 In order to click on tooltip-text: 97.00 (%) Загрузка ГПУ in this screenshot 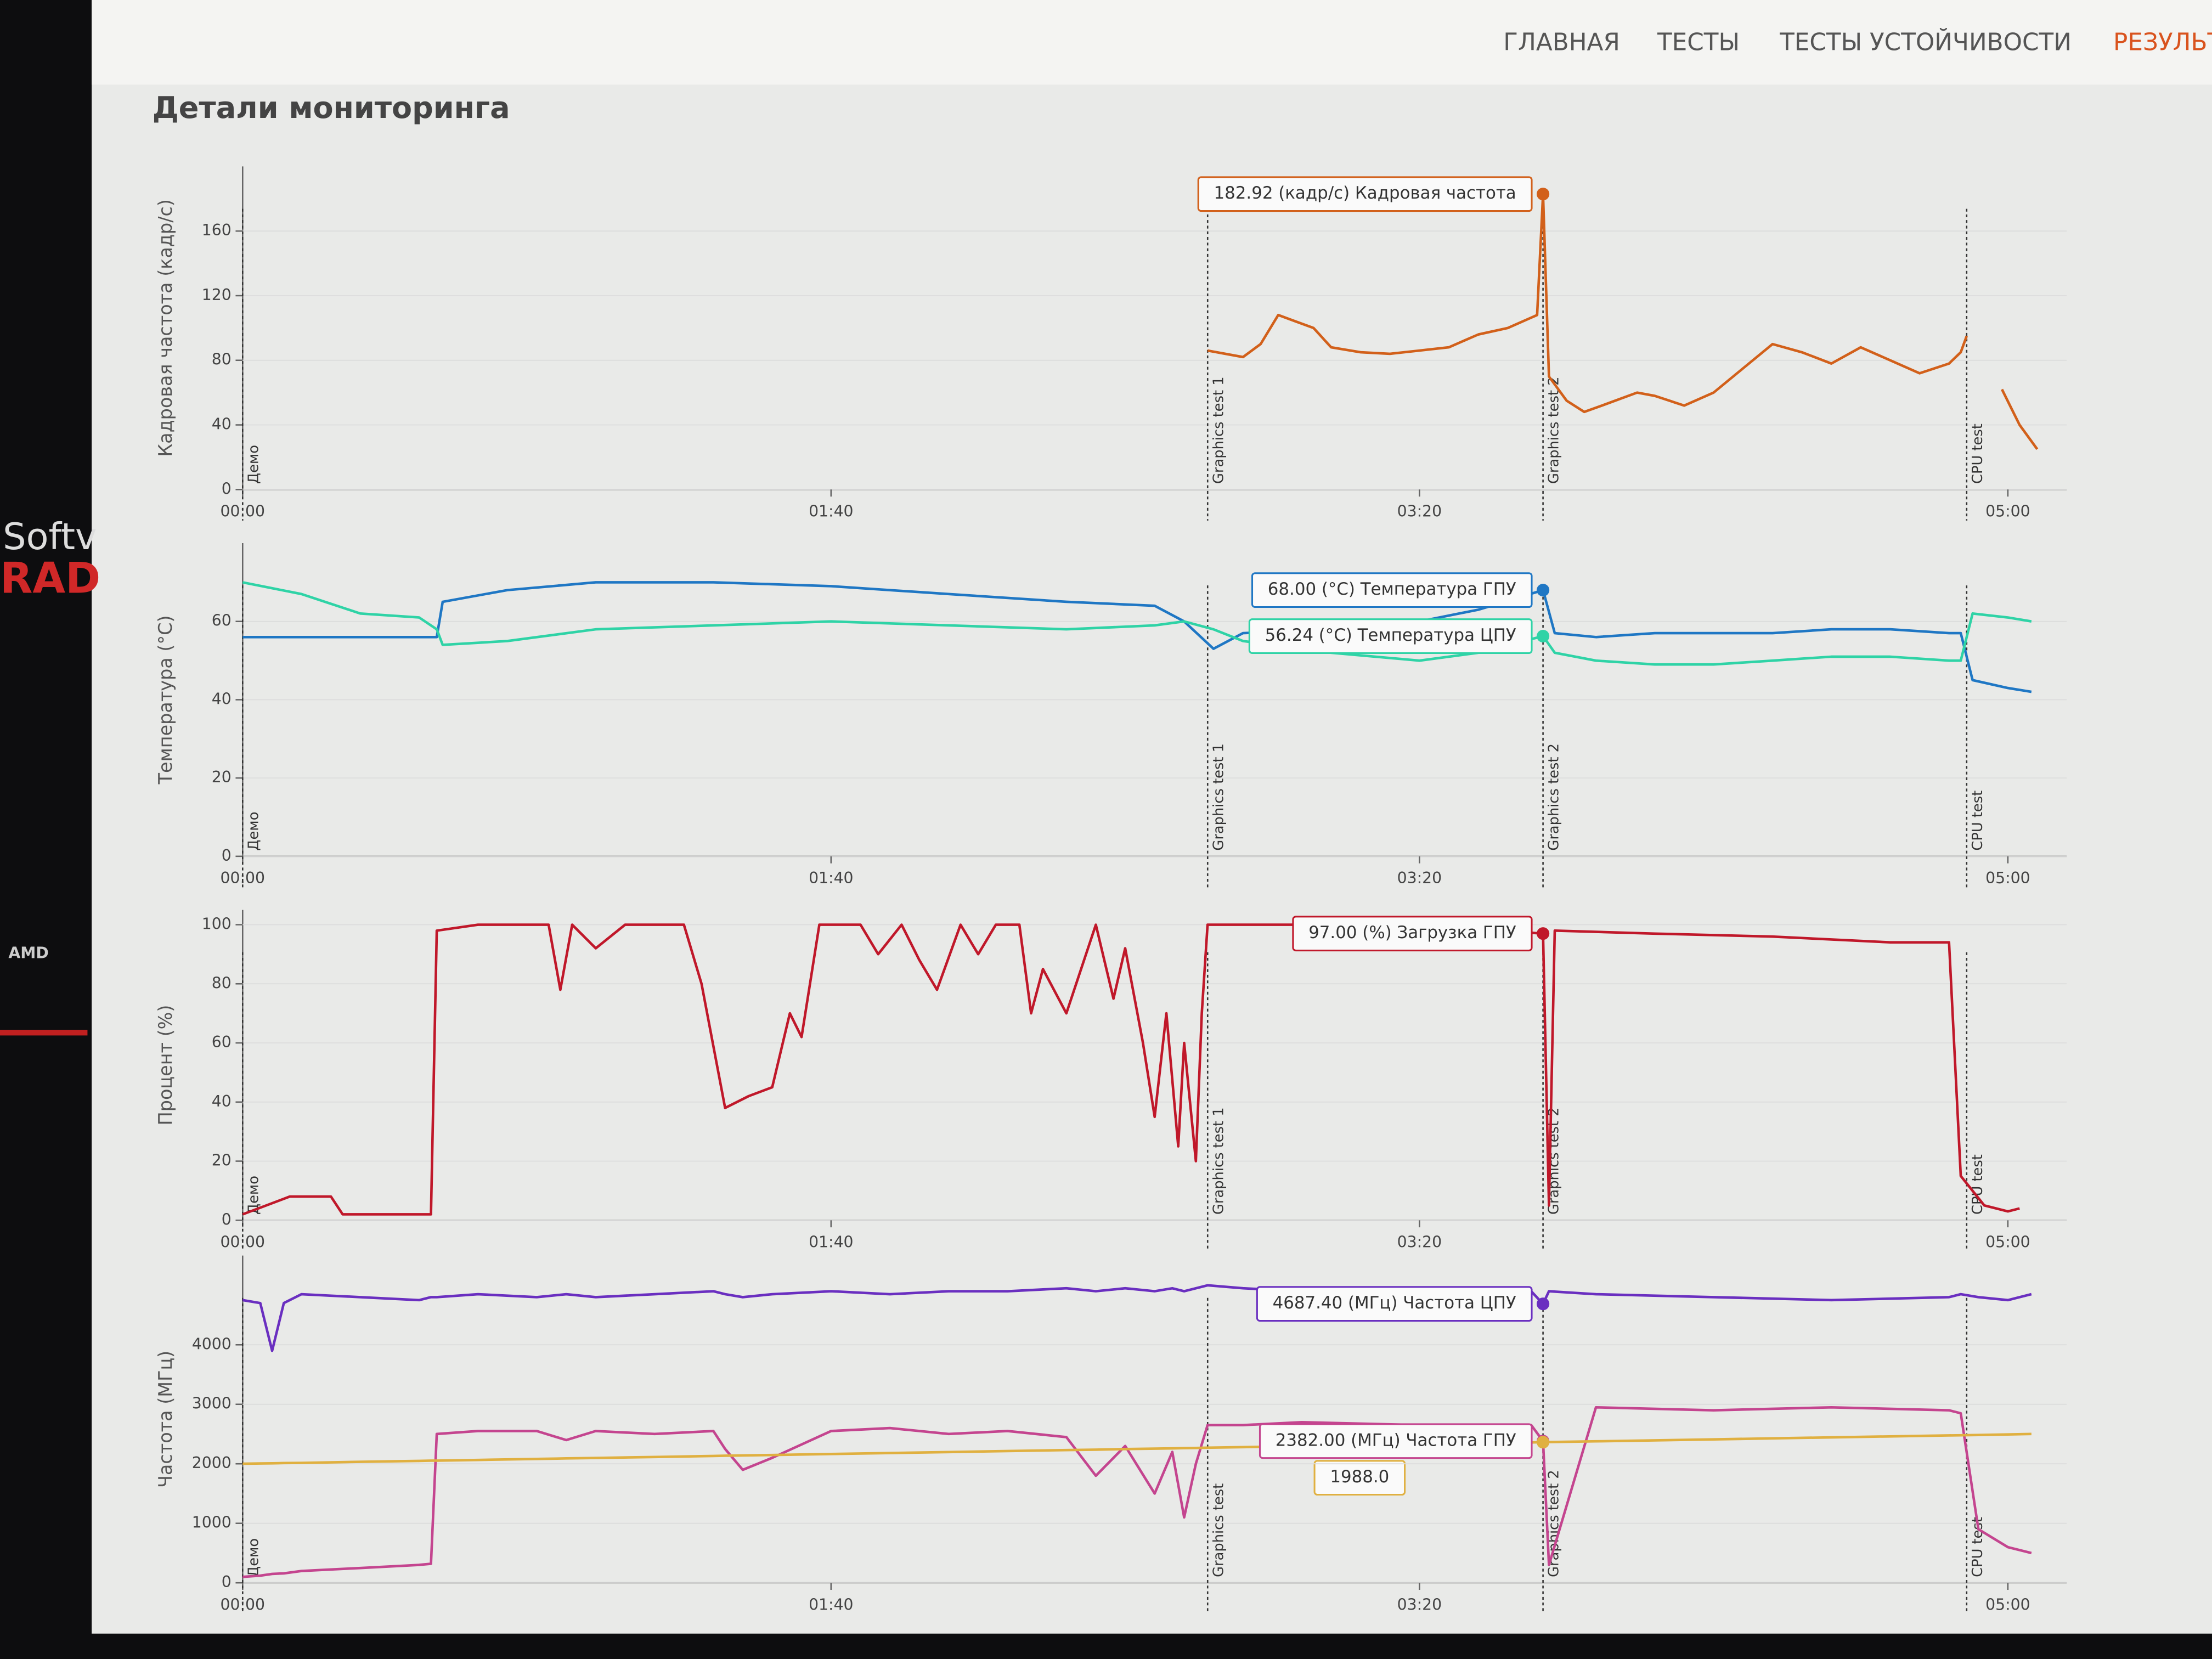, I will do `click(1412, 933)`.